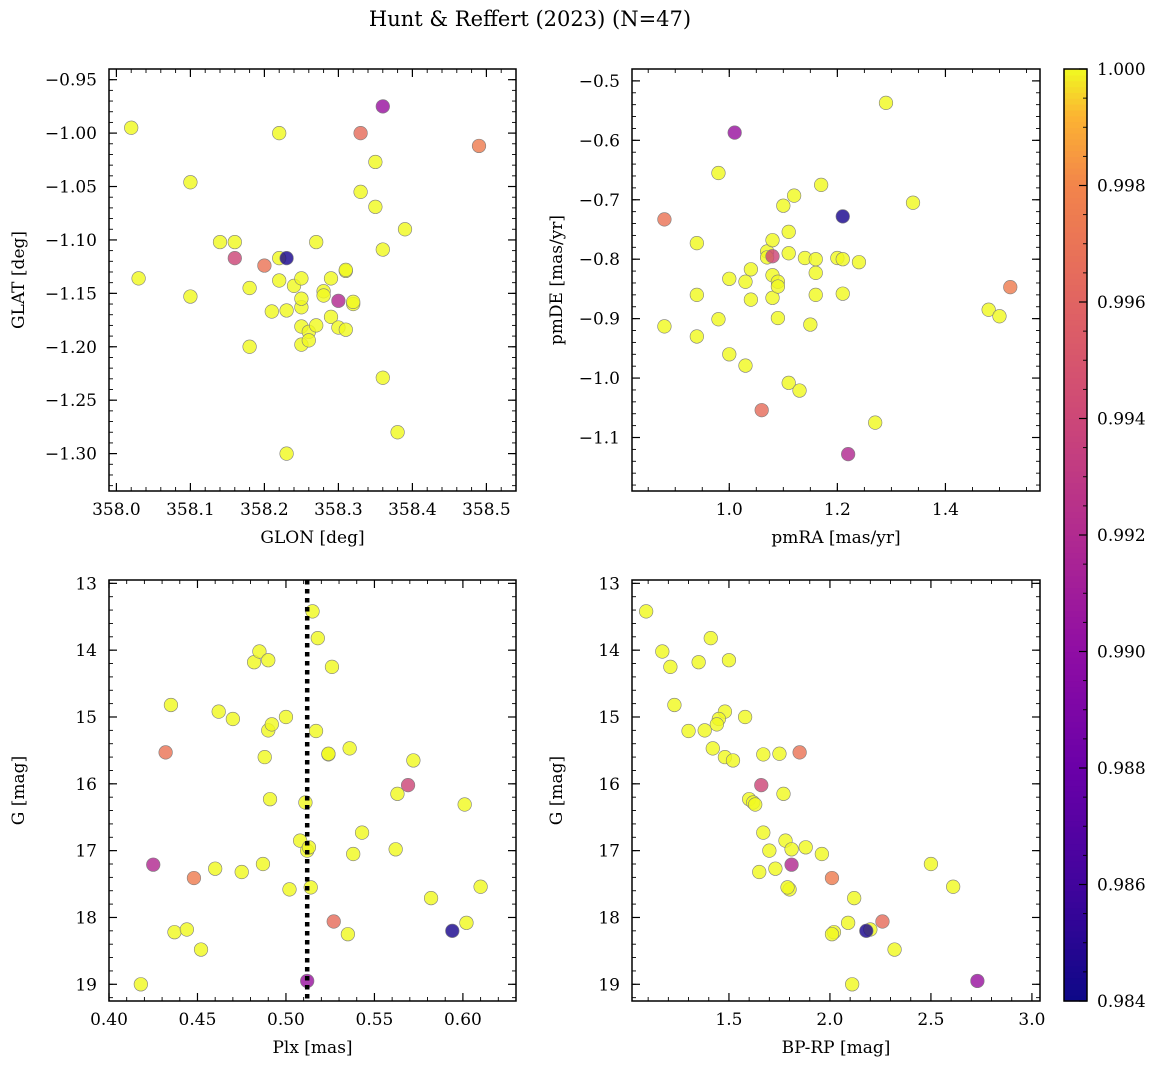 Image resolution: width=1161 pixels, height=1068 pixels. Describe the element at coordinates (312, 1048) in the screenshot. I see `x-axis-label: Plx [mas]` at that location.